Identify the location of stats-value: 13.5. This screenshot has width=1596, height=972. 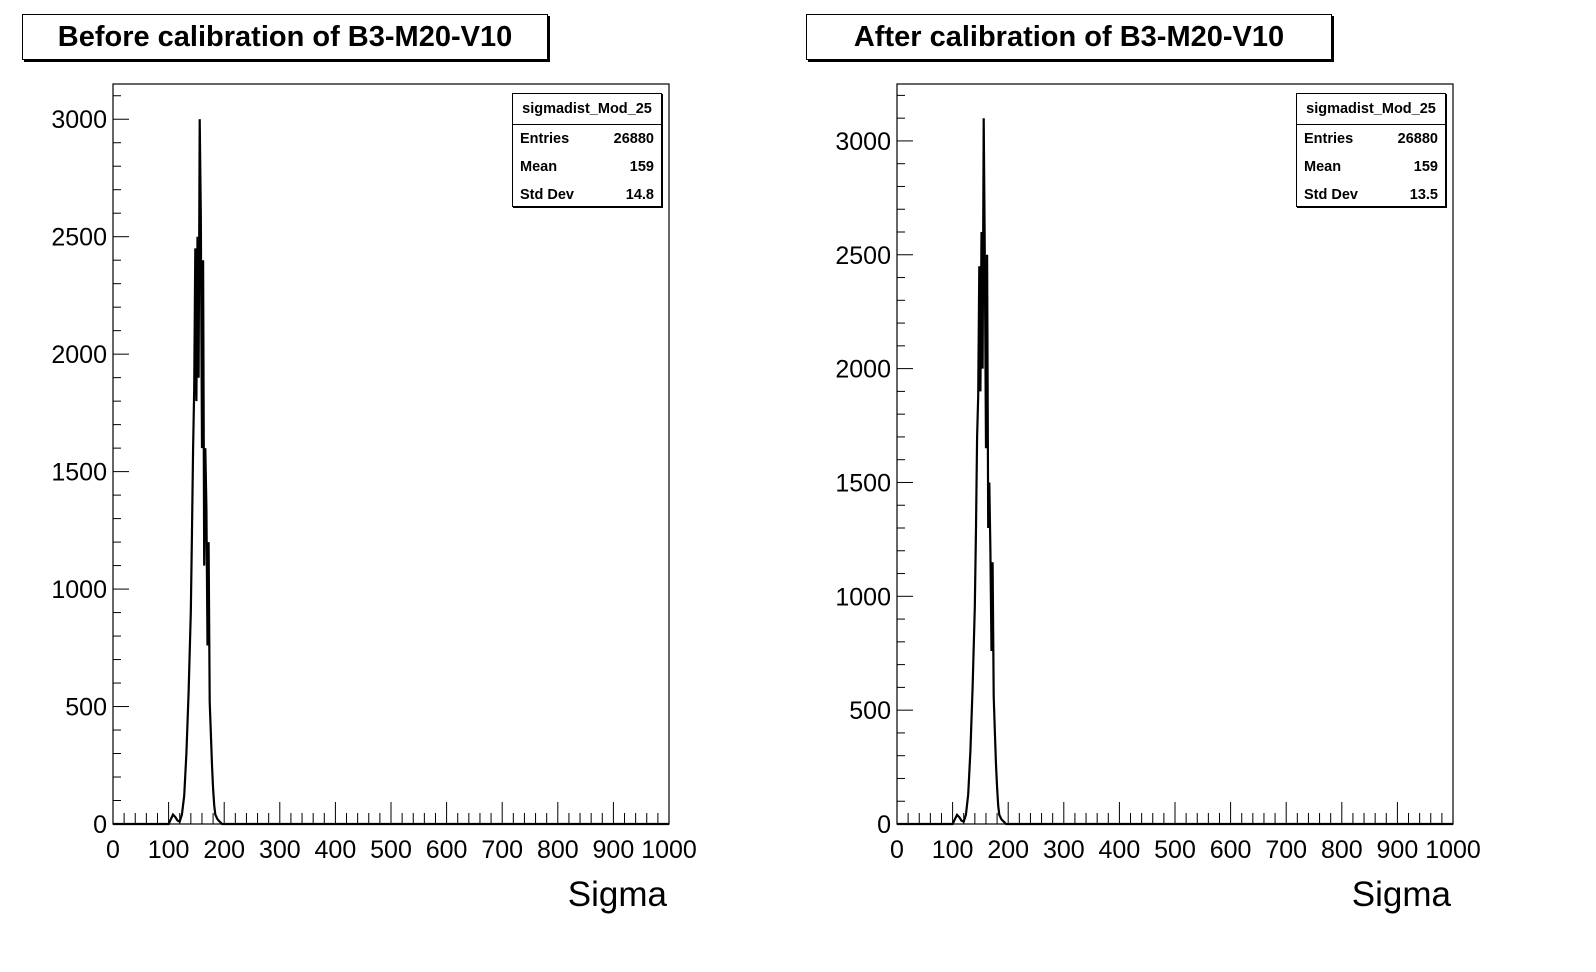
(1423, 195).